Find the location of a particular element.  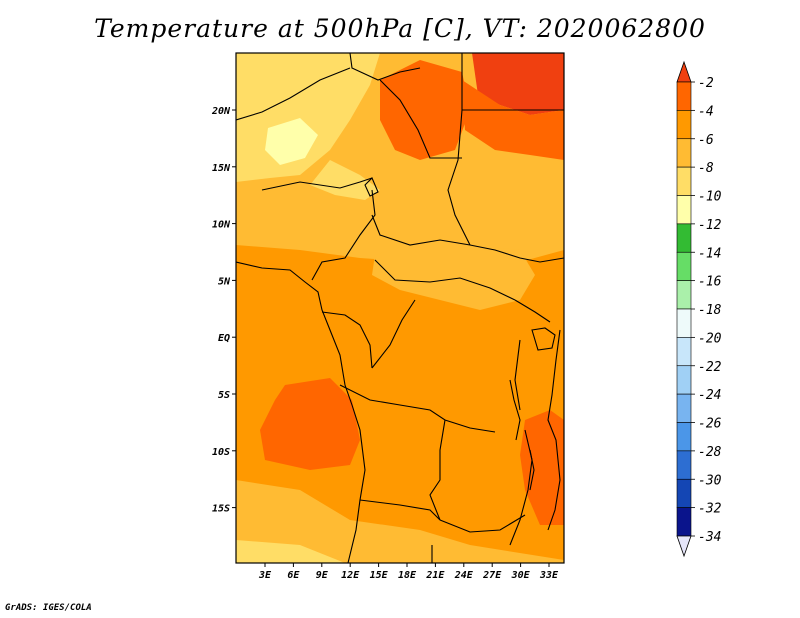

colorbar-label: -16 is located at coordinates (710, 282).